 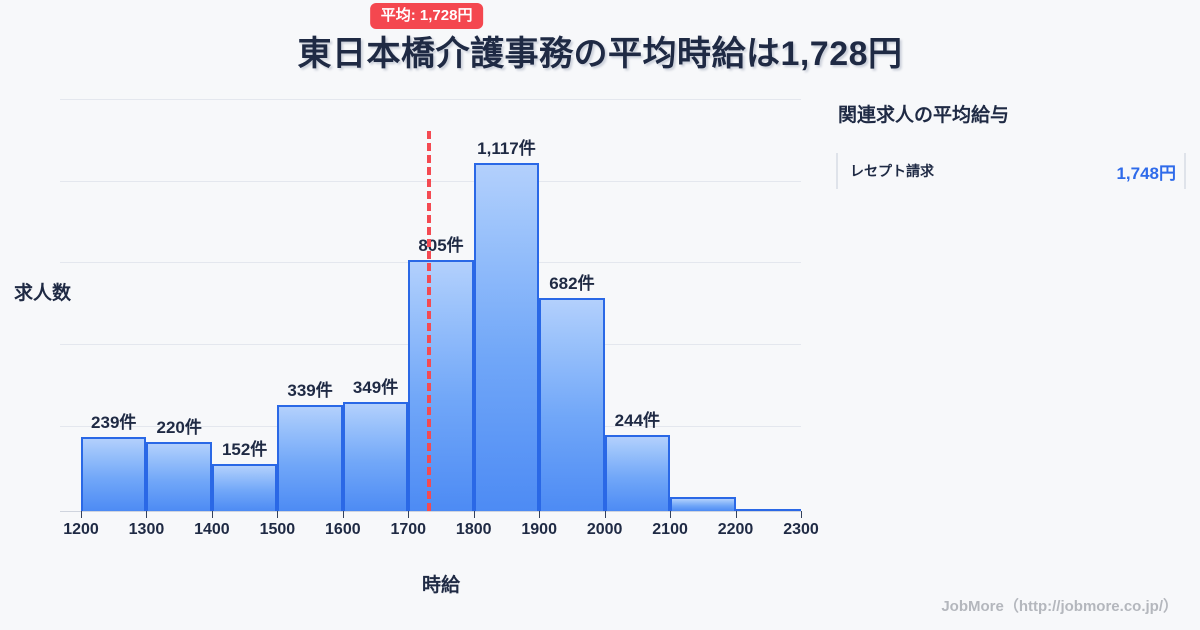 I want to click on x-axis-title: 時給, so click(x=440, y=585).